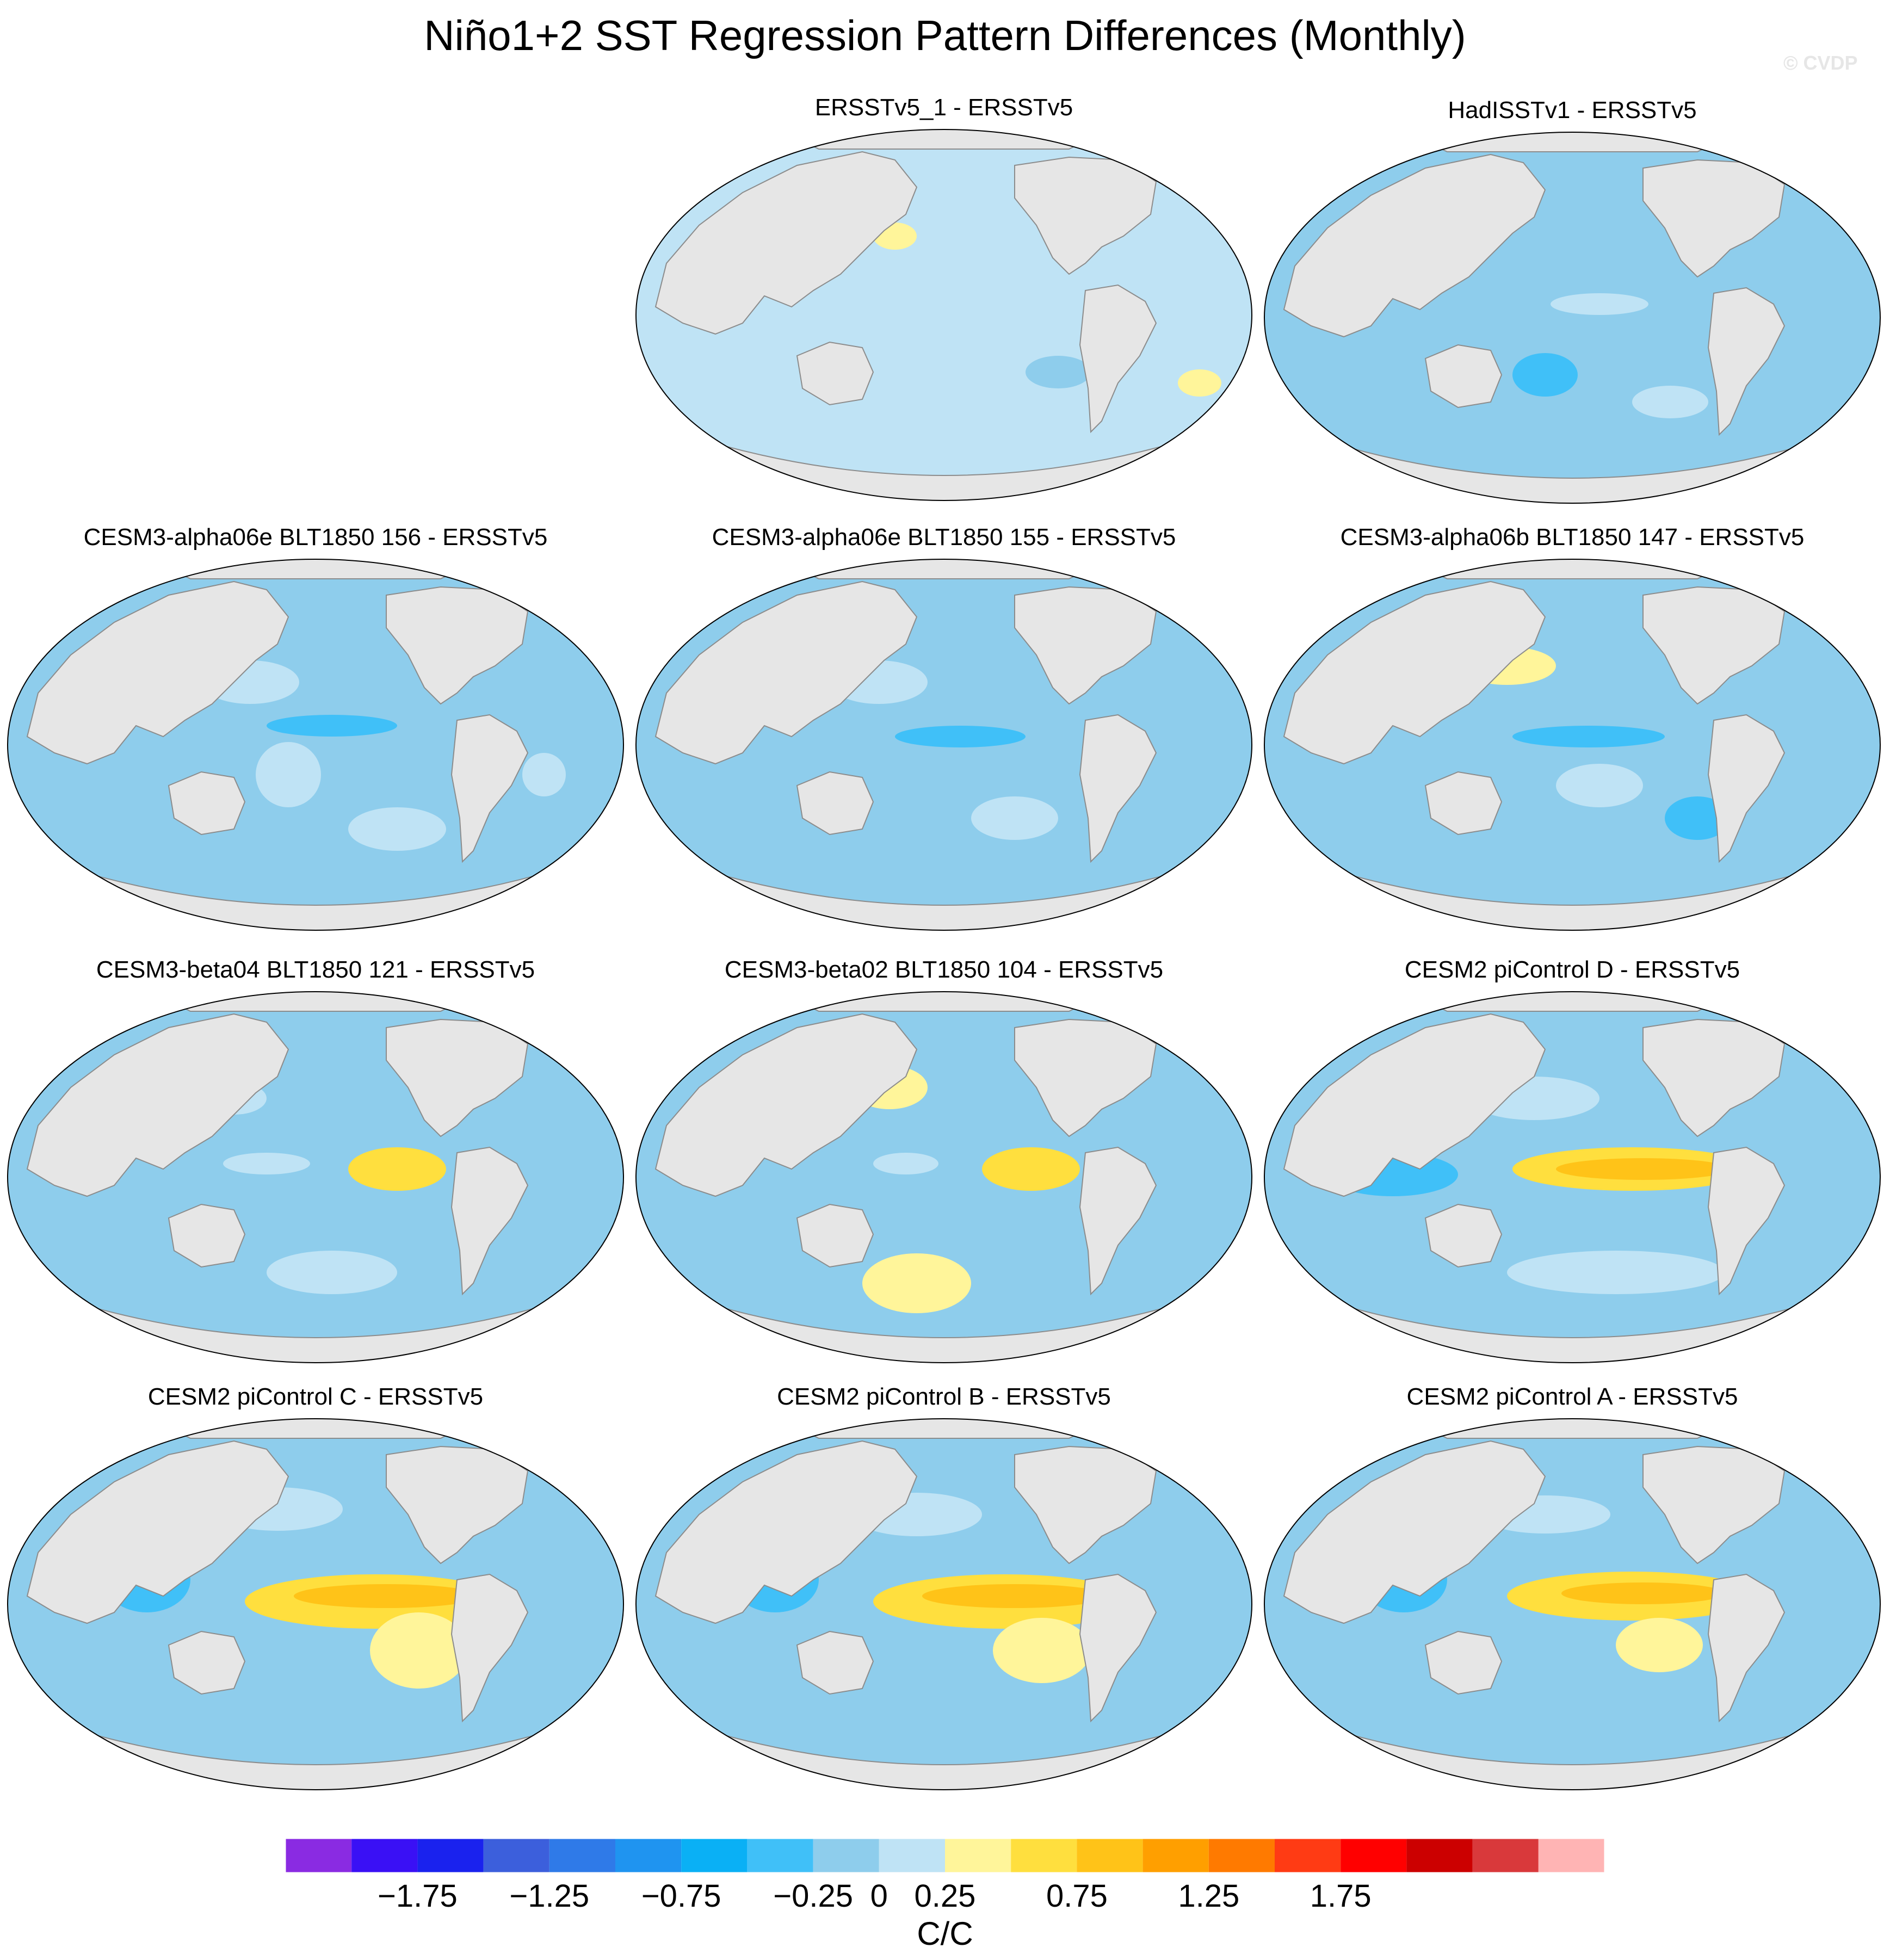 The image size is (1890, 1960). I want to click on colorbar-tick-label: −0.75, so click(681, 1896).